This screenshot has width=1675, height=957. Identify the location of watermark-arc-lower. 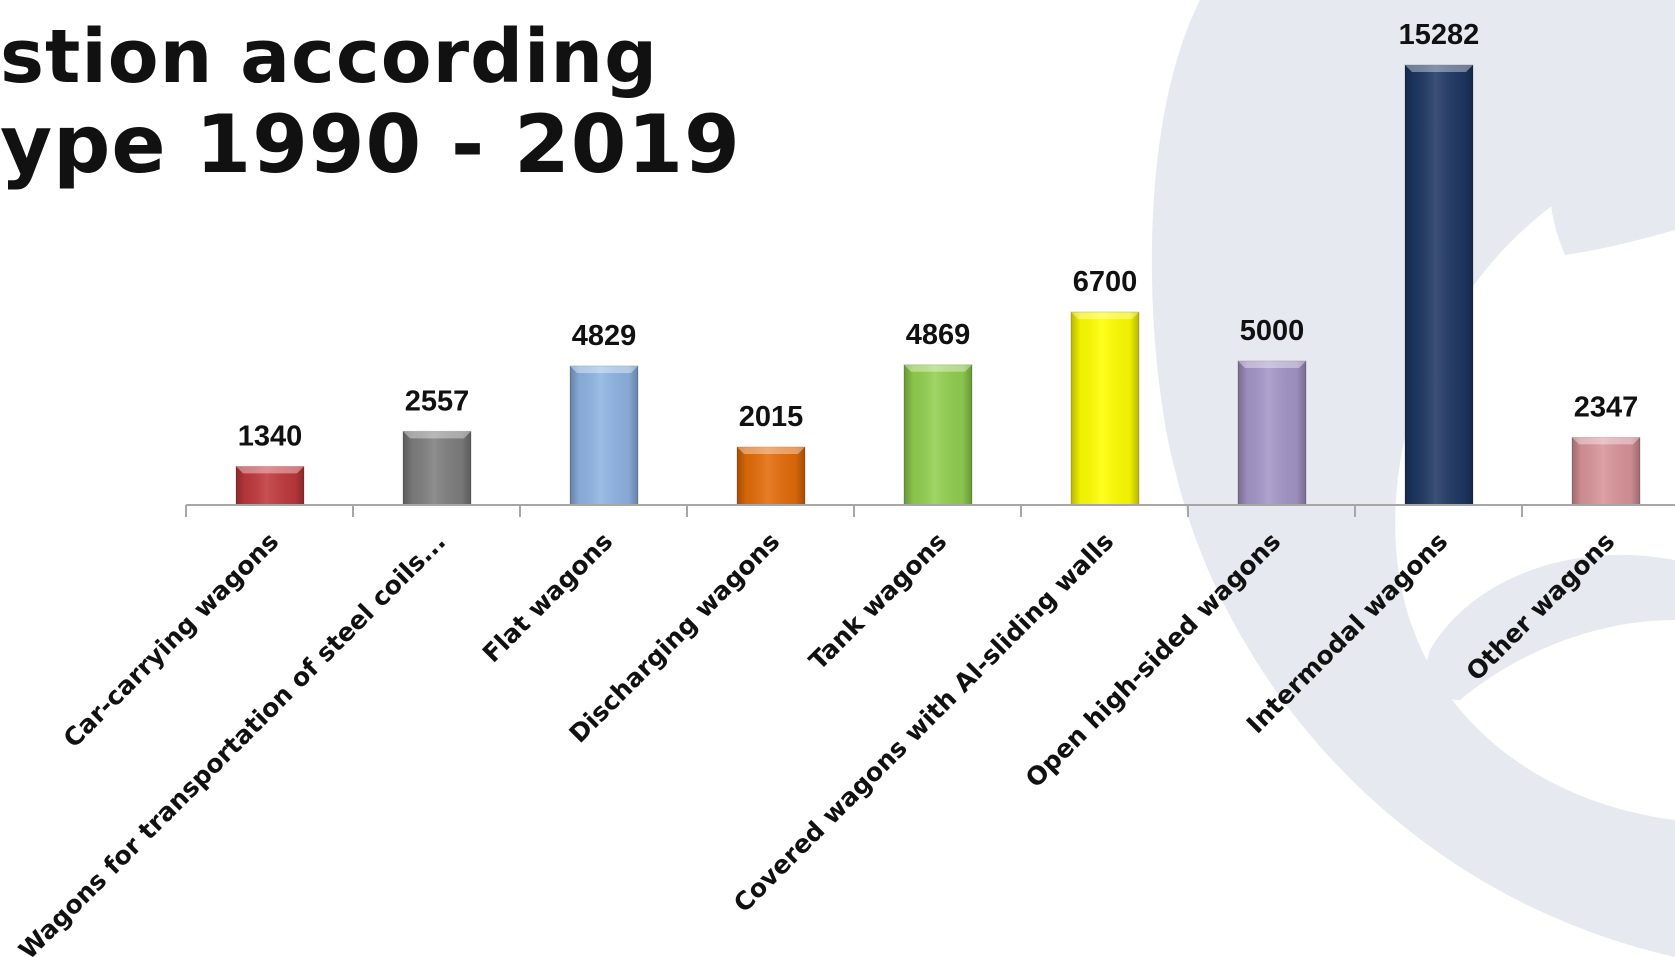
(1550, 627).